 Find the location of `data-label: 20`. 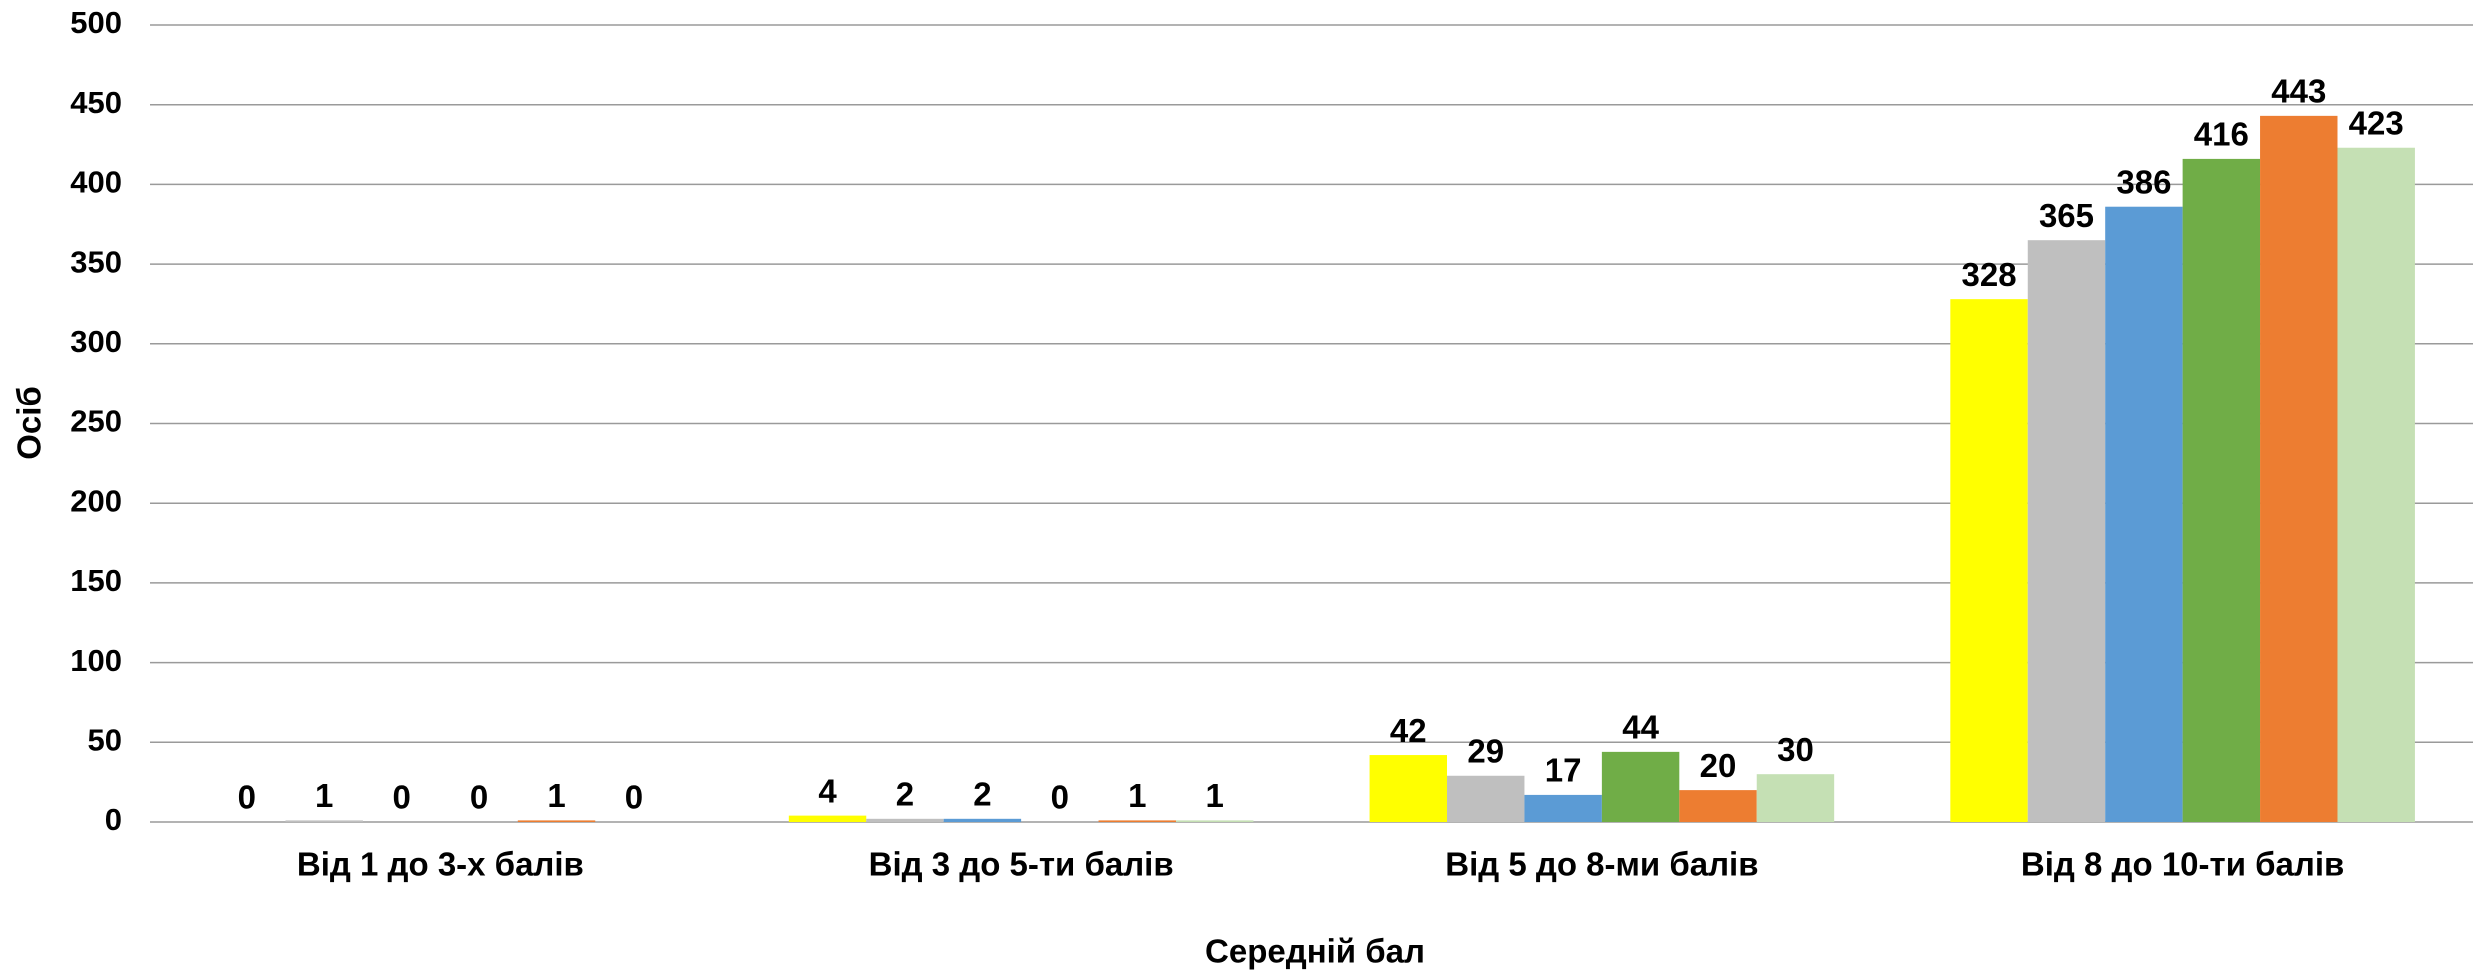

data-label: 20 is located at coordinates (1718, 765).